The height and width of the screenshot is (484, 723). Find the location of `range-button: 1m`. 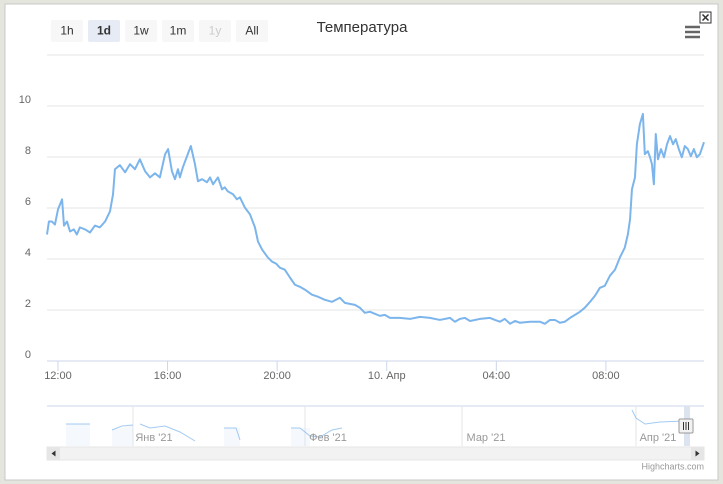

range-button: 1m is located at coordinates (178, 31).